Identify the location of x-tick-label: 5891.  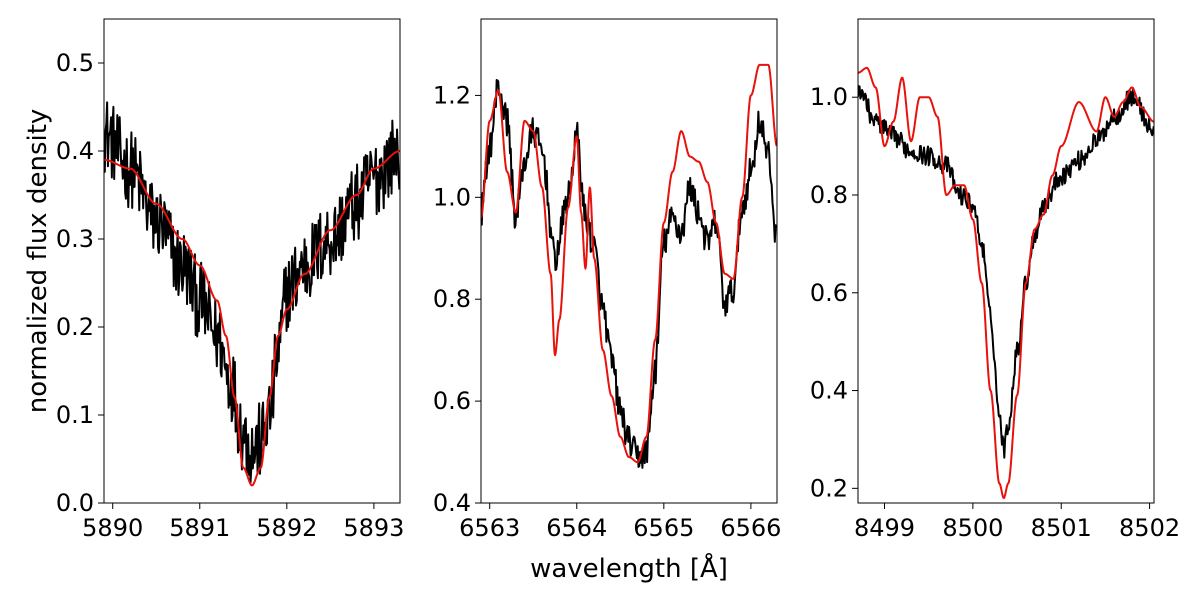
(199, 528).